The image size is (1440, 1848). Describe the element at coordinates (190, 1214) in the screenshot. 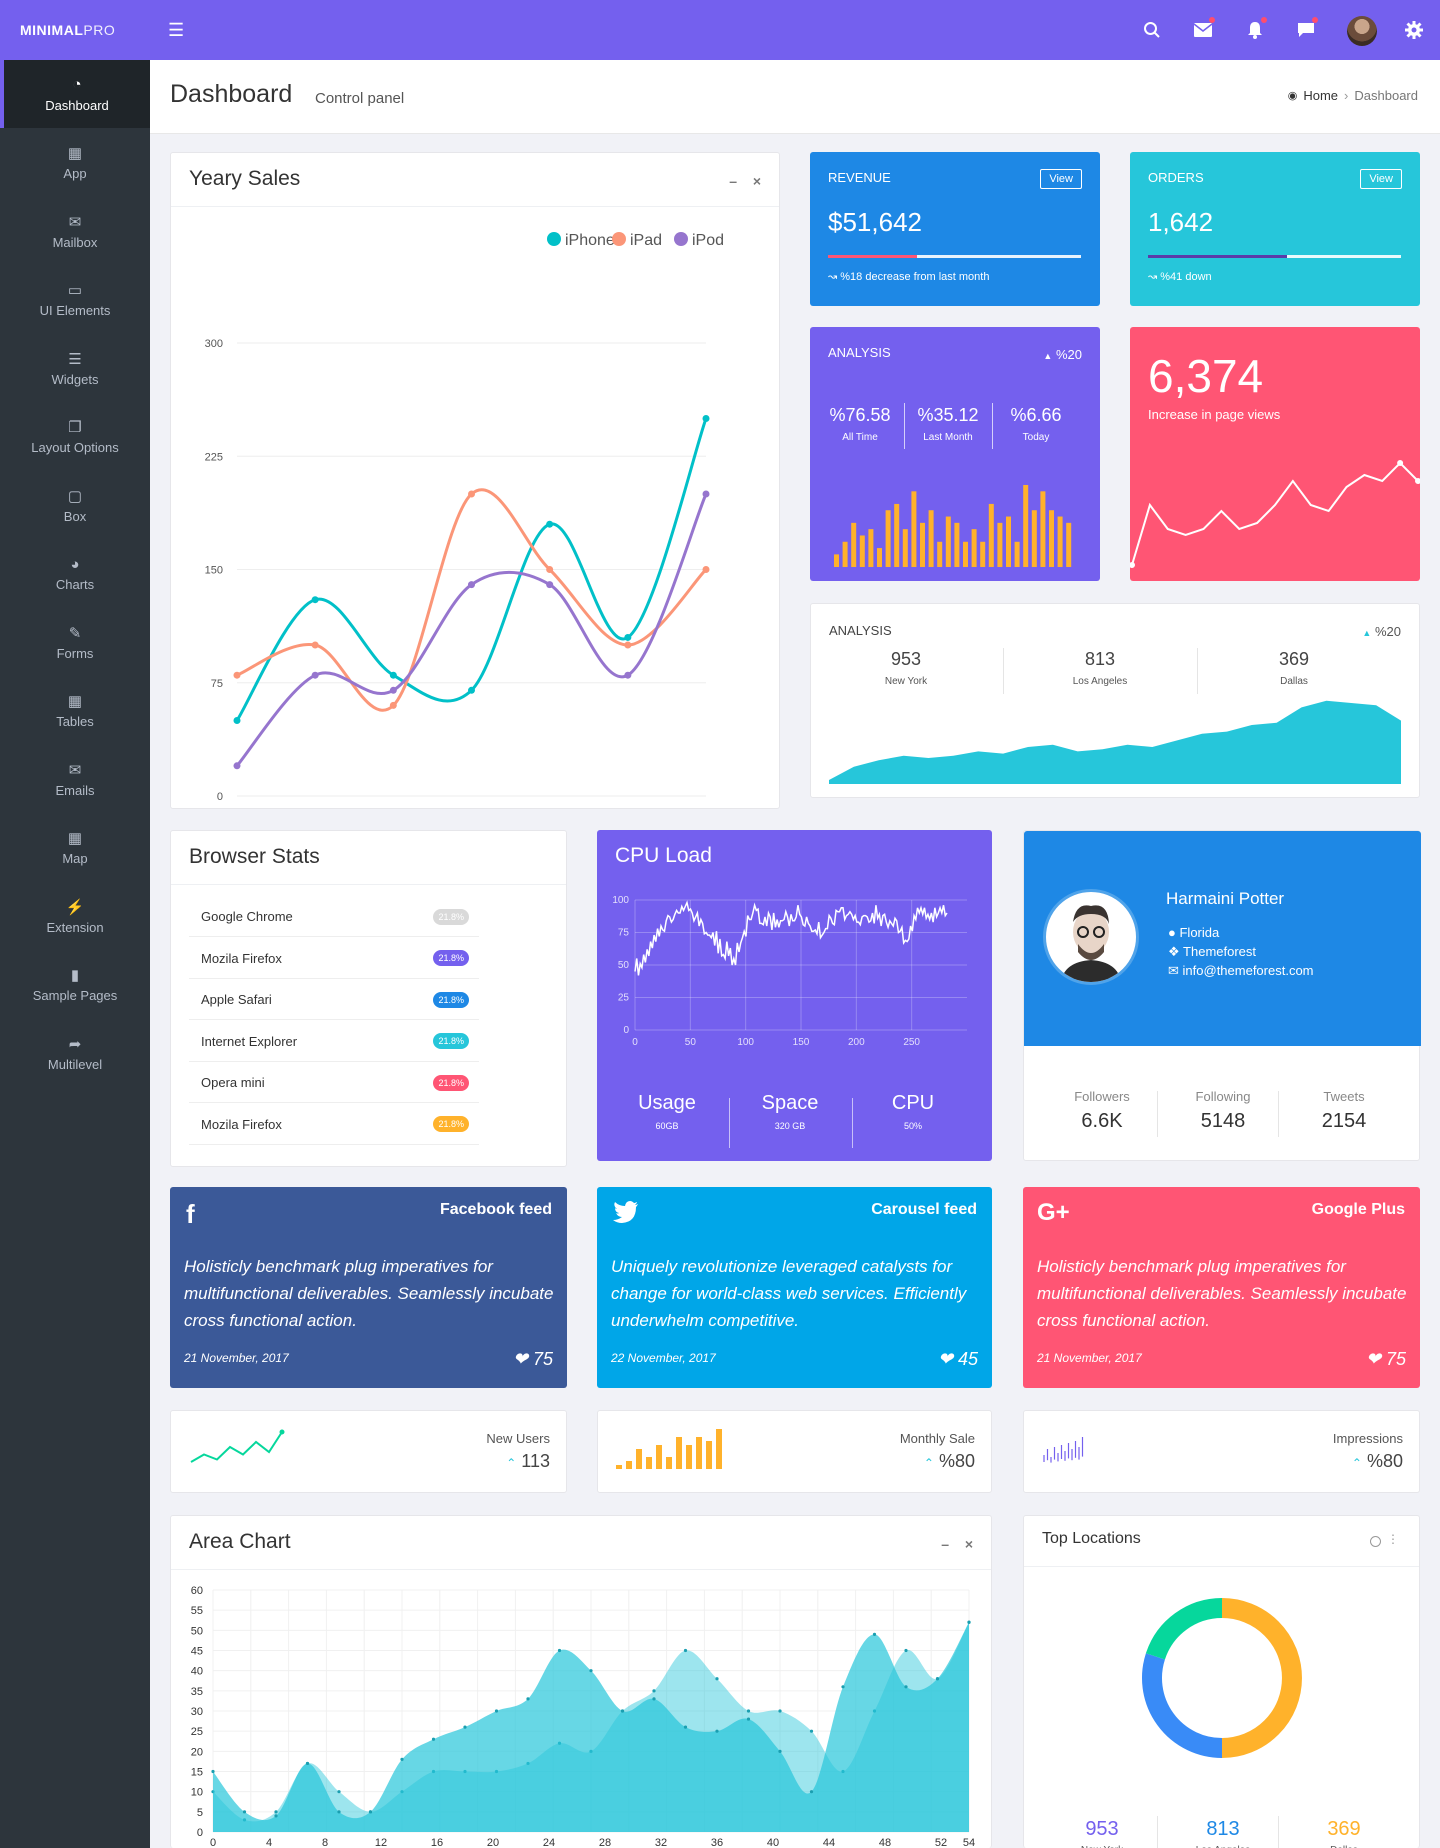

I see `facebook-icon: f` at that location.